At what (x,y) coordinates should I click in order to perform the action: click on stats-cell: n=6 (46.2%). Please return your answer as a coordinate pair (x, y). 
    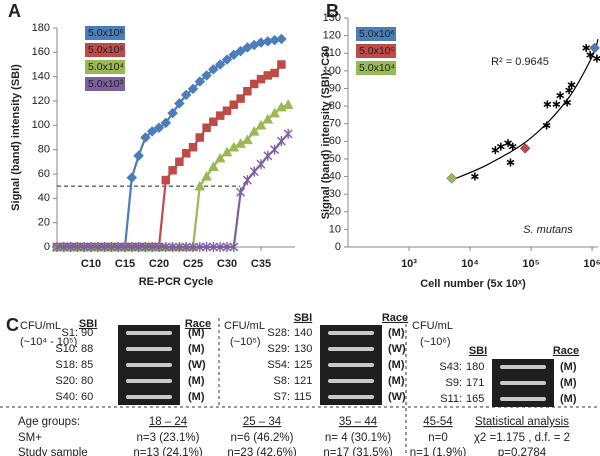
    Looking at the image, I should click on (262, 438).